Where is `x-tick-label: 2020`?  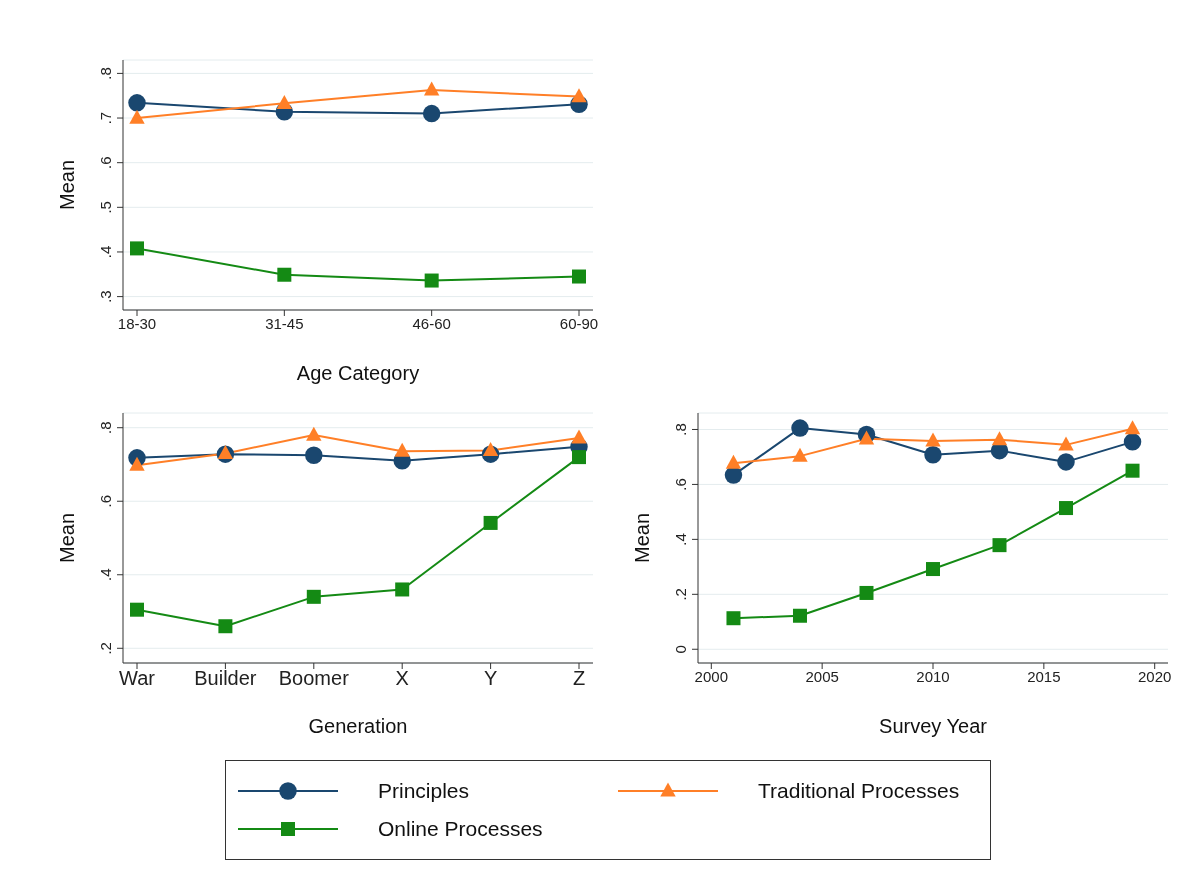
x-tick-label: 2020 is located at coordinates (1155, 676).